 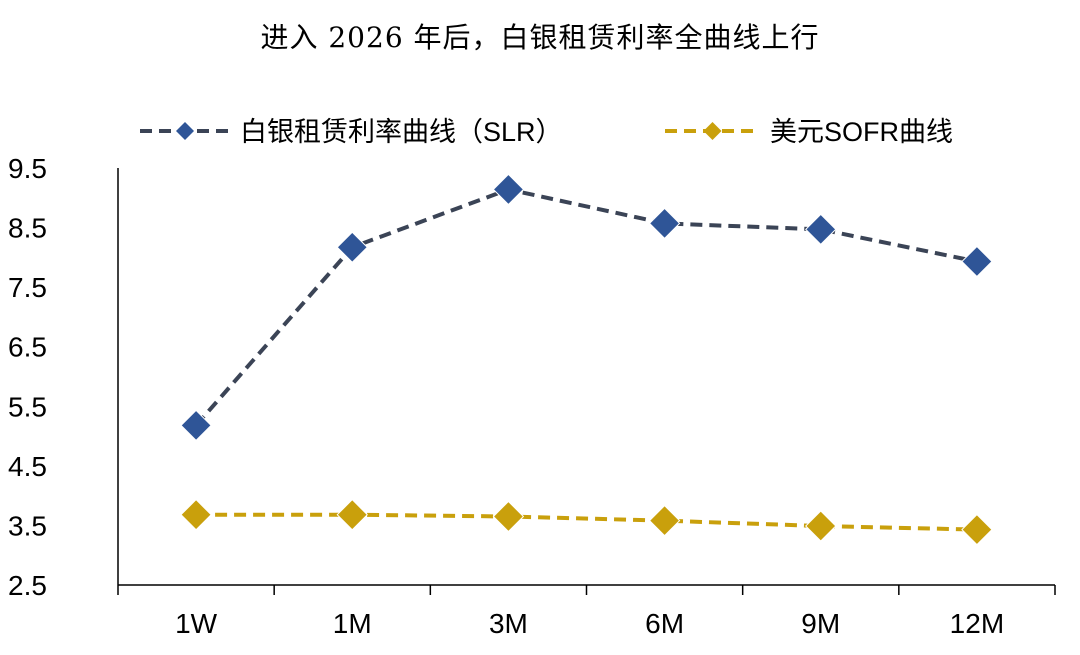 I want to click on series-line, so click(x=586, y=522).